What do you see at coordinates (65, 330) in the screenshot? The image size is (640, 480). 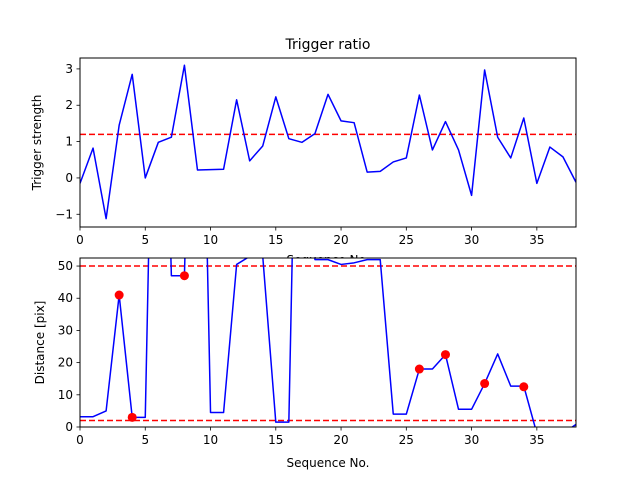 I see `y-tick-label: 30` at bounding box center [65, 330].